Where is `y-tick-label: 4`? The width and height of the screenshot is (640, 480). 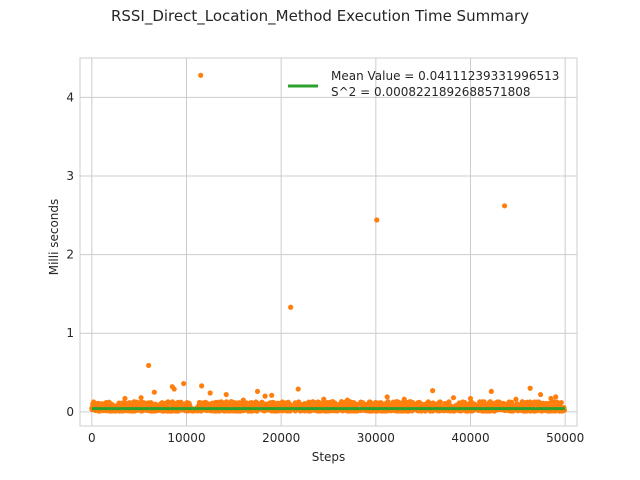 y-tick-label: 4 is located at coordinates (70, 97).